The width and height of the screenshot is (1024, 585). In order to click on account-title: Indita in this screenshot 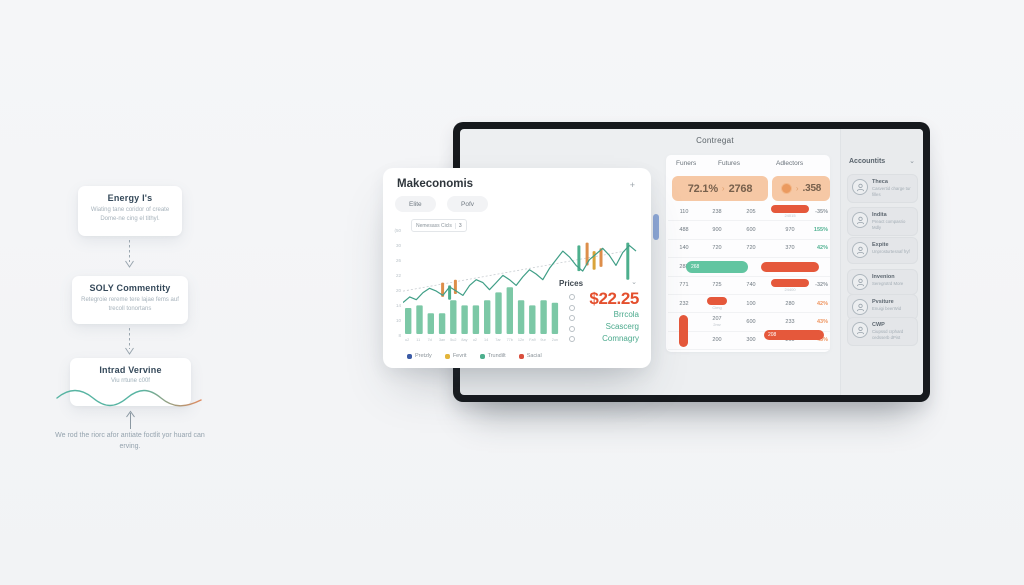, I will do `click(879, 215)`.